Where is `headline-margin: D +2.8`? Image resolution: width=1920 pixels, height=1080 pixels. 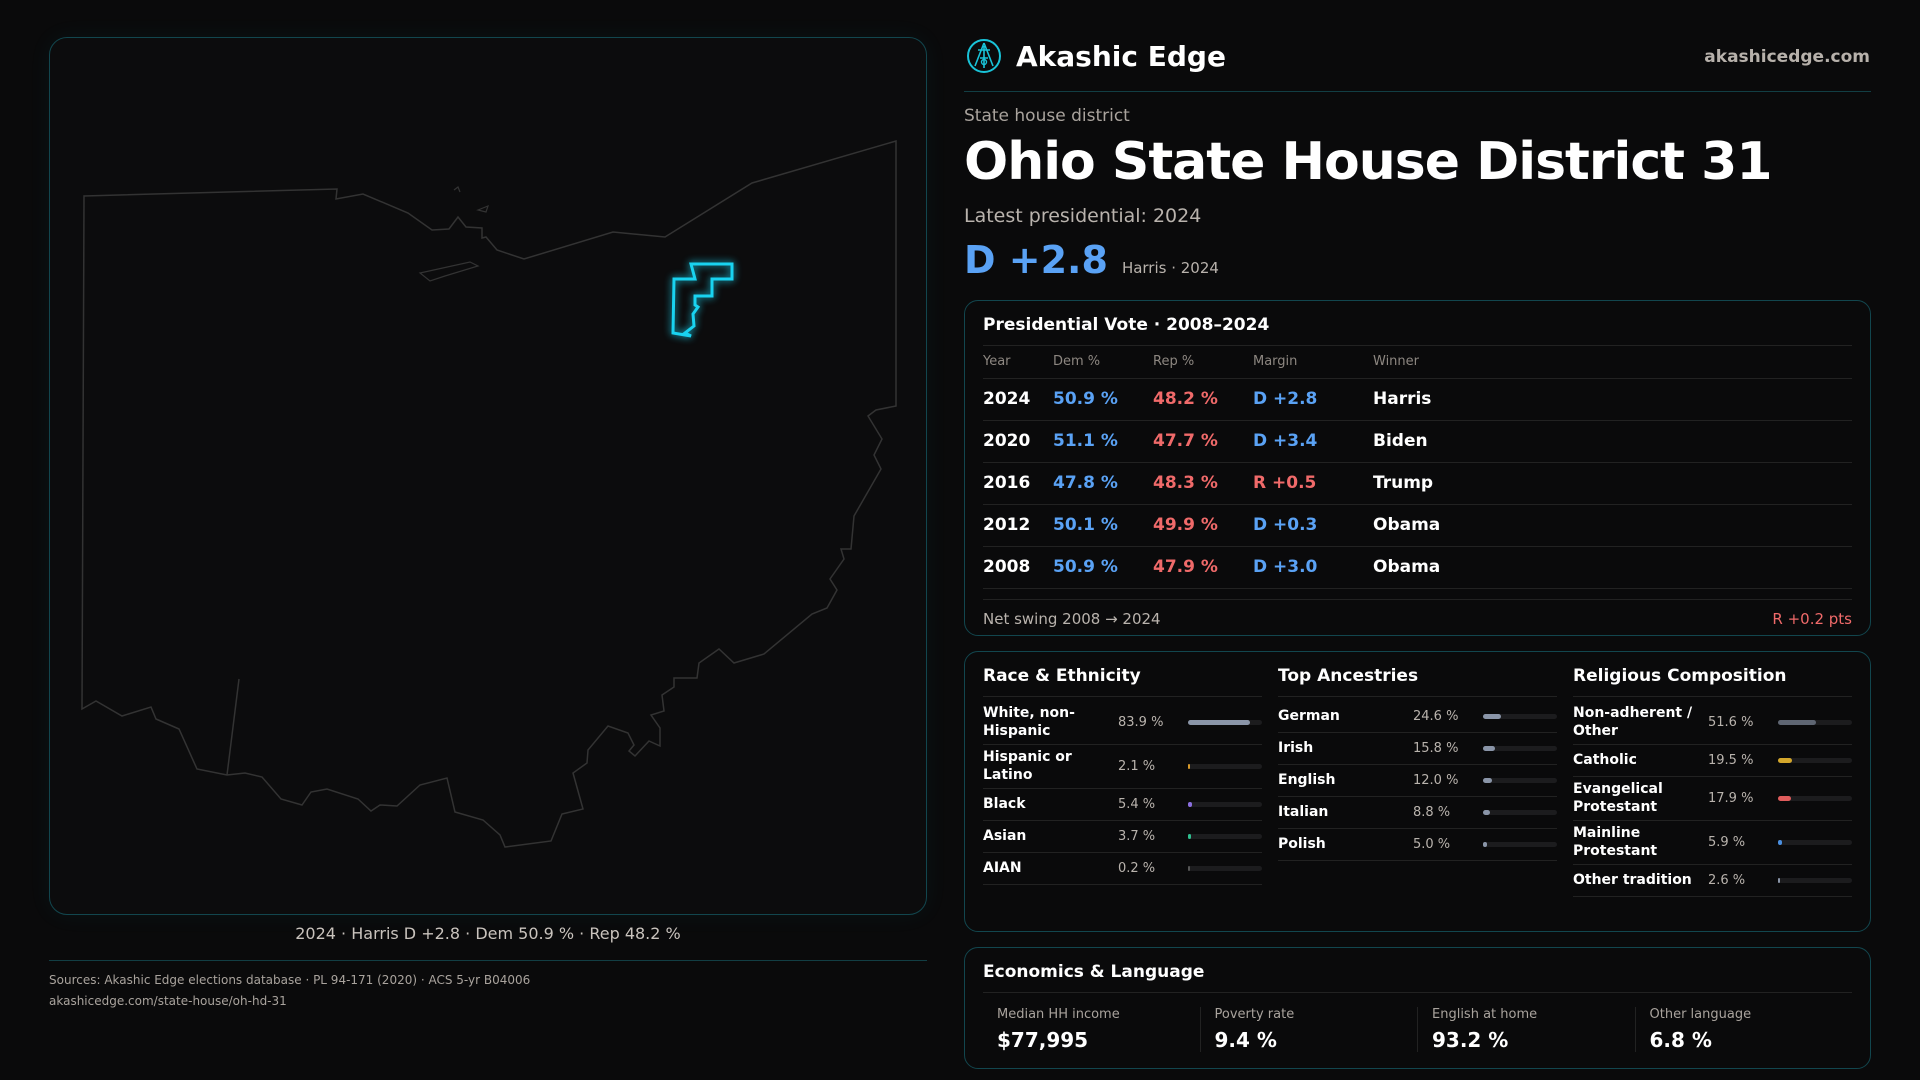
headline-margin: D +2.8 is located at coordinates (1036, 260).